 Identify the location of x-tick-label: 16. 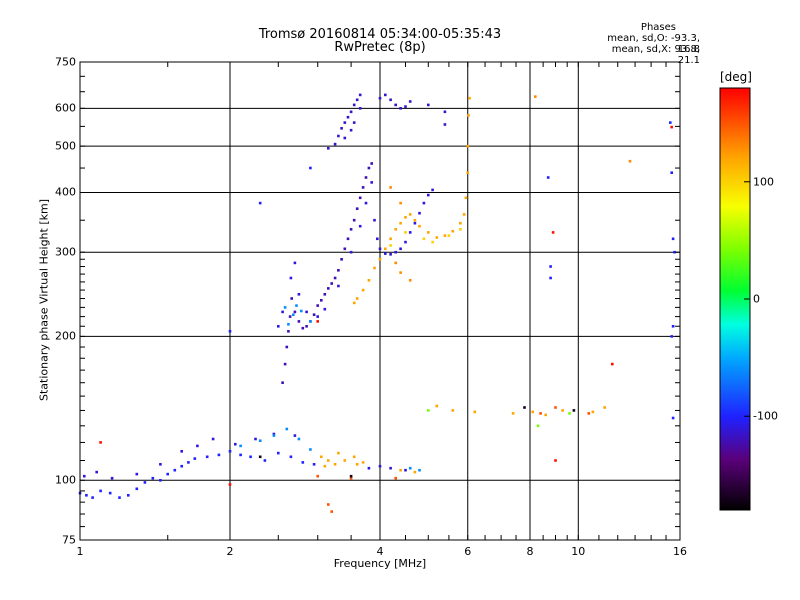
(680, 551).